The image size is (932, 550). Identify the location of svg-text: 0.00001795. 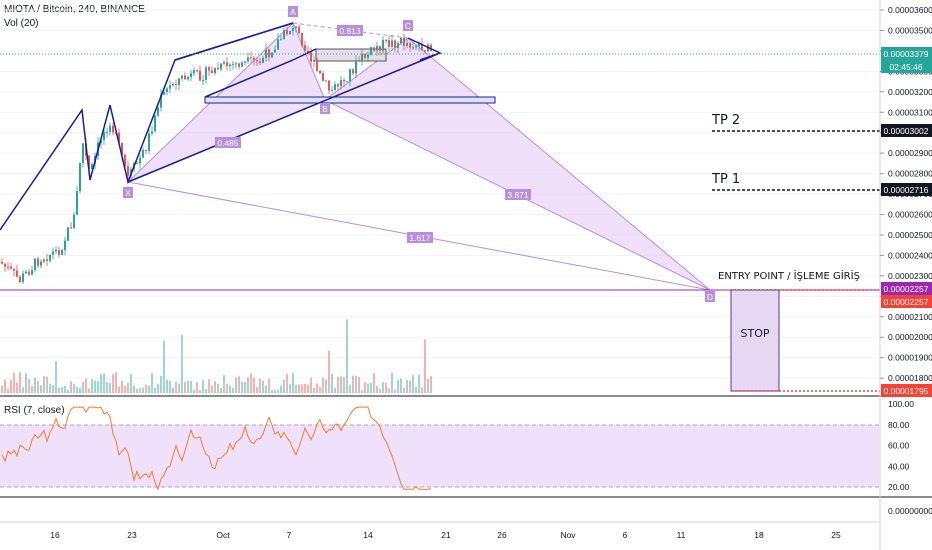
(906, 391).